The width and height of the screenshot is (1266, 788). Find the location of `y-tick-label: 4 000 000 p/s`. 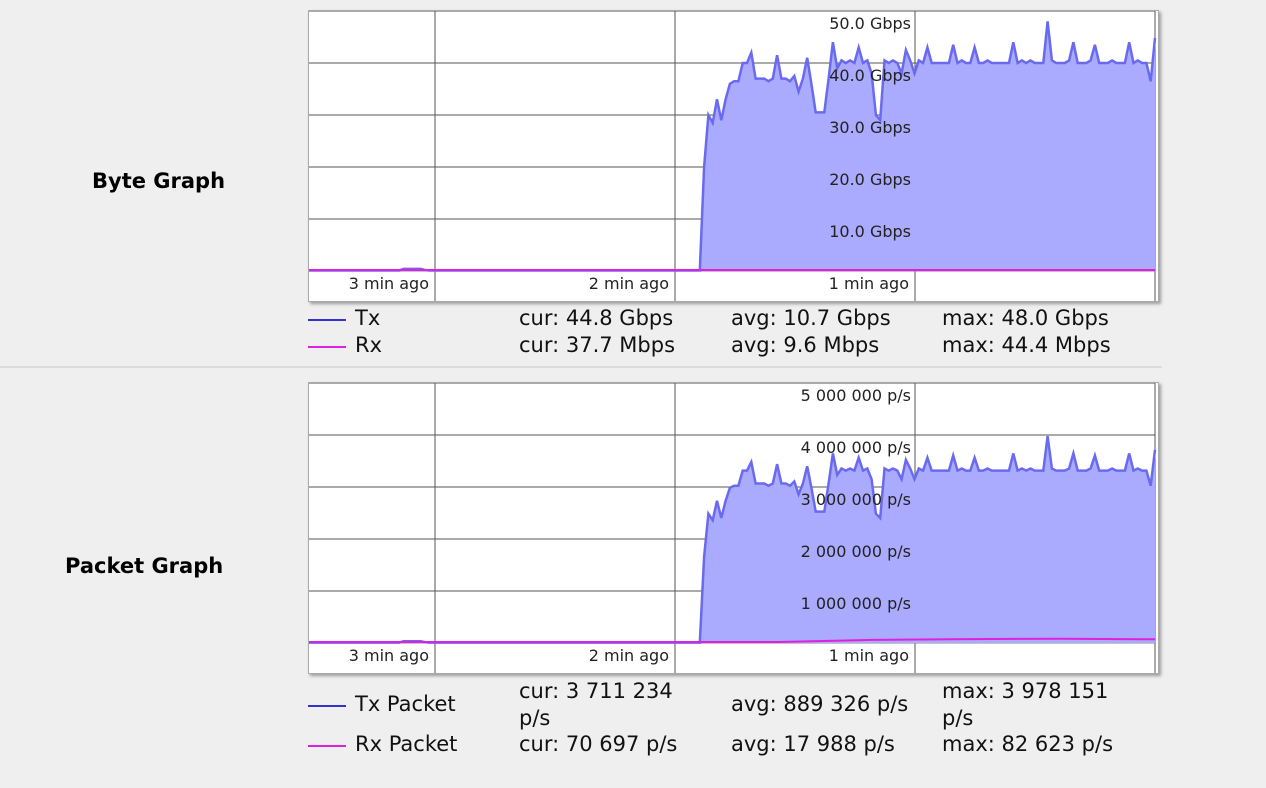

y-tick-label: 4 000 000 p/s is located at coordinates (856, 447).